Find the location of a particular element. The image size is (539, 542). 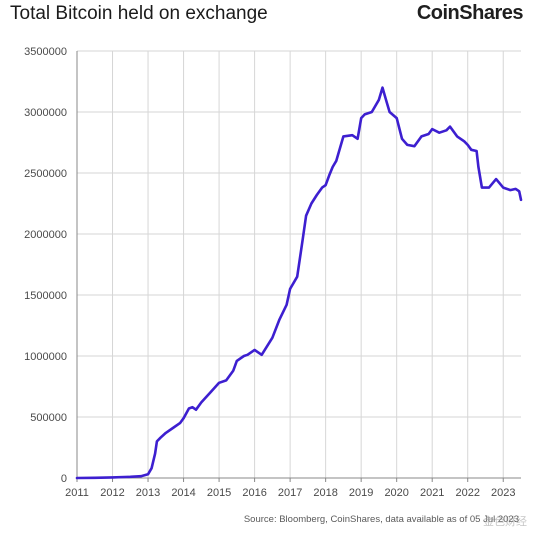

x-tick-label: 2013 is located at coordinates (148, 493).